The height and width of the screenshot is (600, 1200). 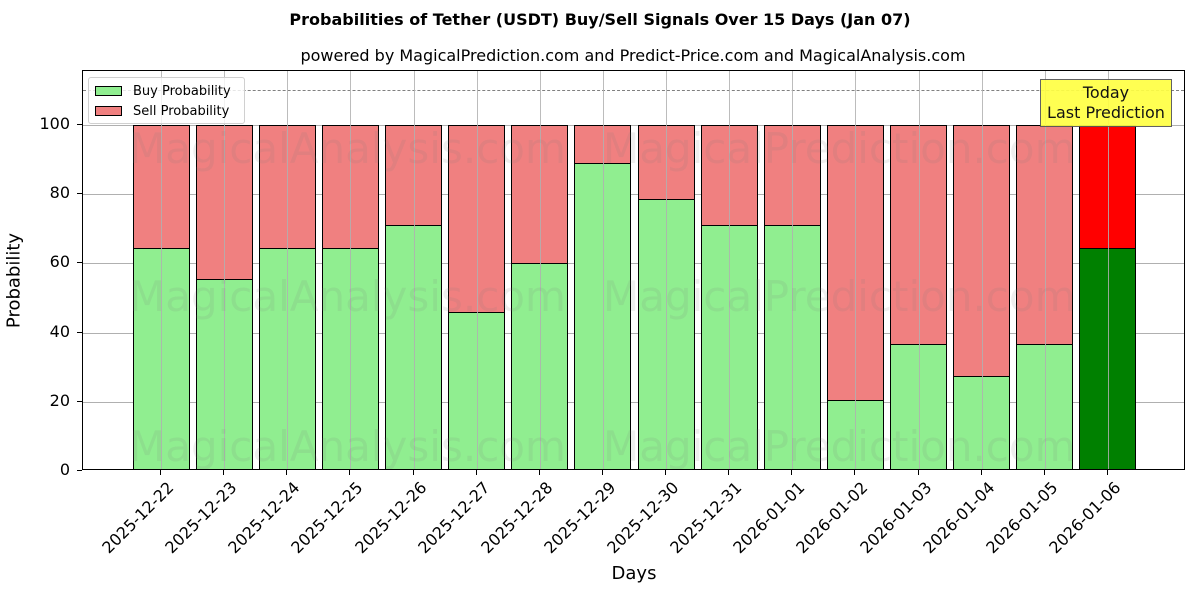 I want to click on y-tick-label: 40, so click(x=59, y=331).